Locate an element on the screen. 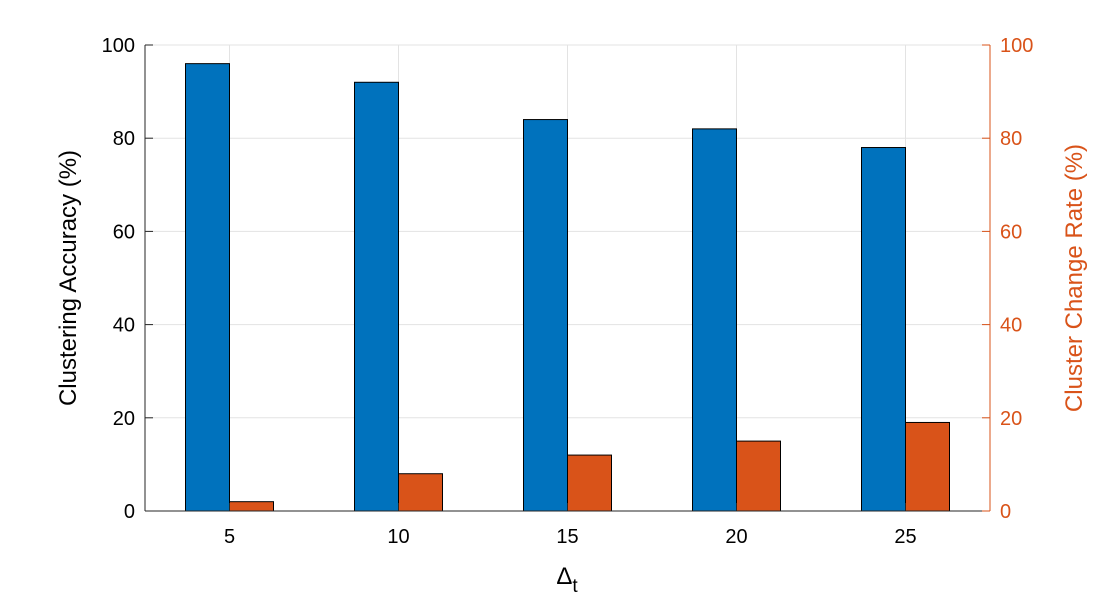  x-axis-title: Δt is located at coordinates (567, 580).